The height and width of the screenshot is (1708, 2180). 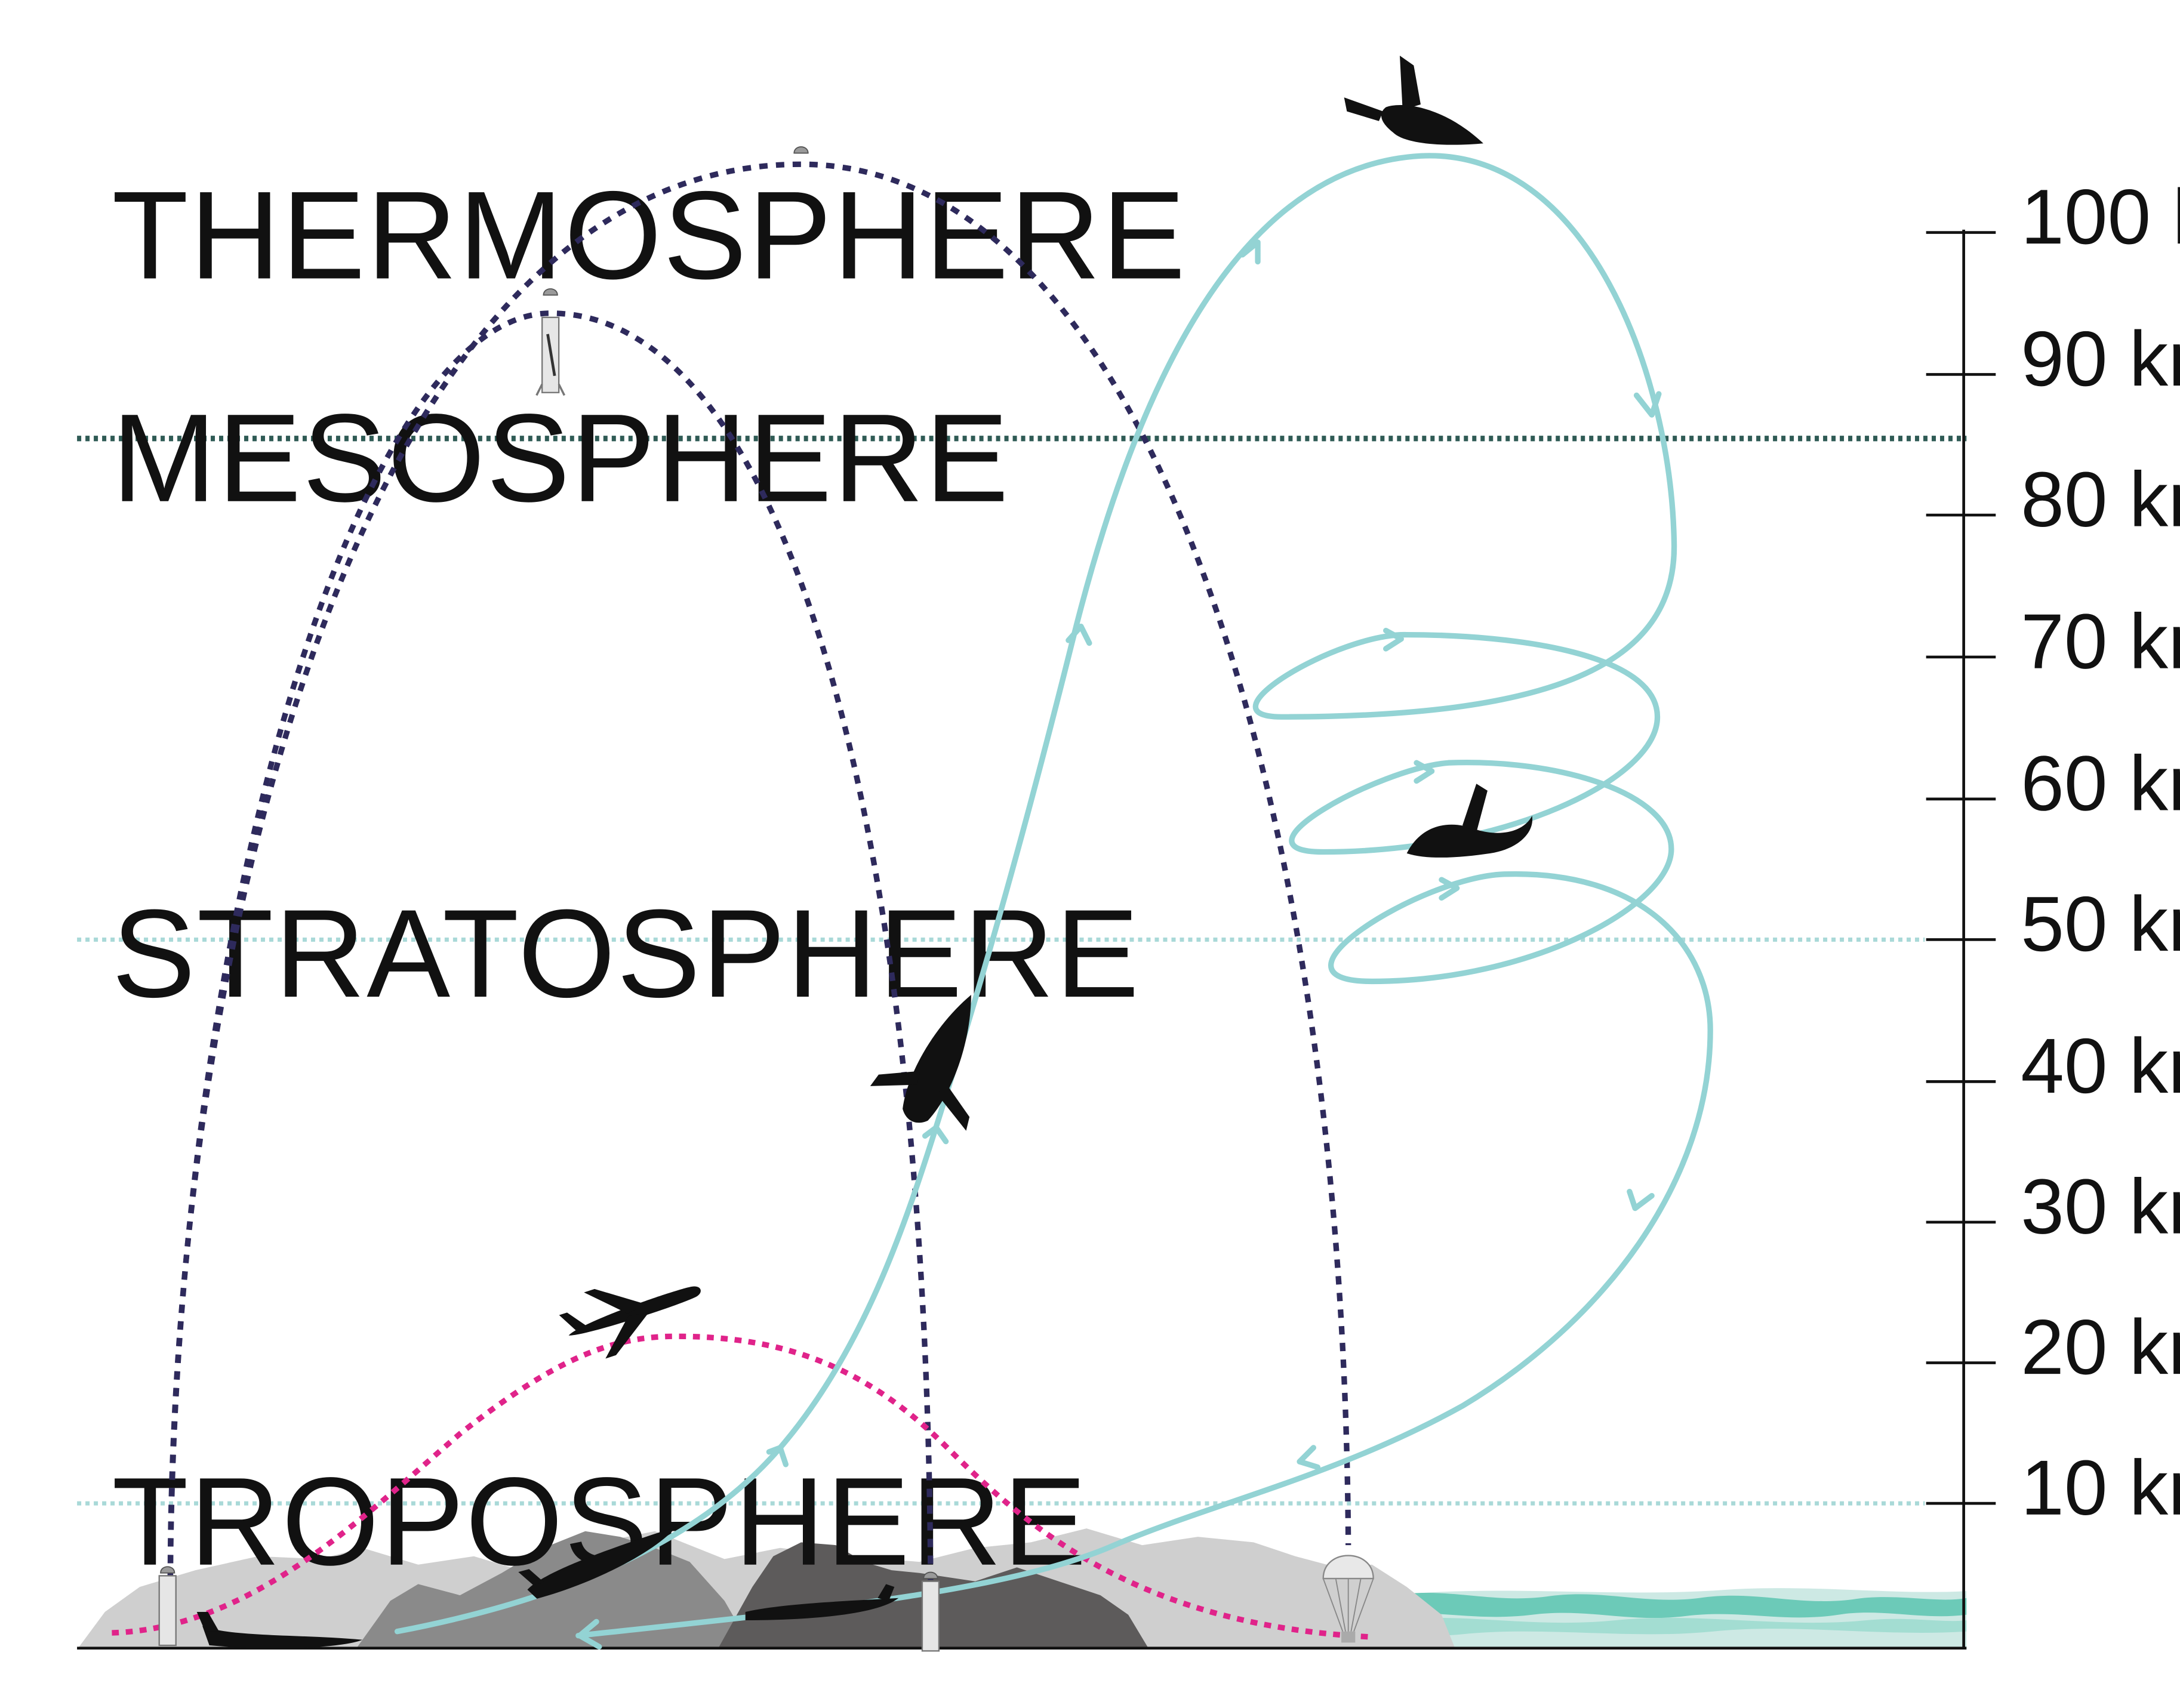 What do you see at coordinates (1680, 1605) in the screenshot?
I see `ocean-wave` at bounding box center [1680, 1605].